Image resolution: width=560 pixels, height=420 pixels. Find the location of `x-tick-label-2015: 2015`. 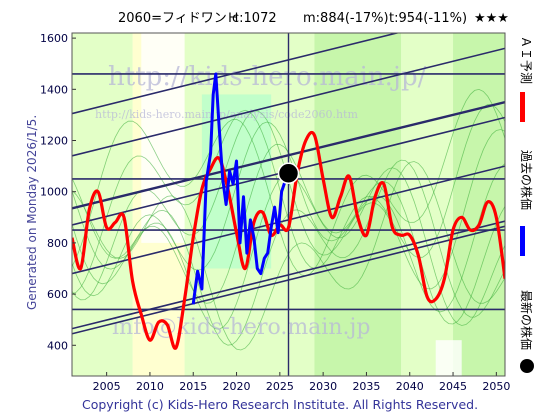

x-tick-label-2015: 2015 is located at coordinates (193, 386).